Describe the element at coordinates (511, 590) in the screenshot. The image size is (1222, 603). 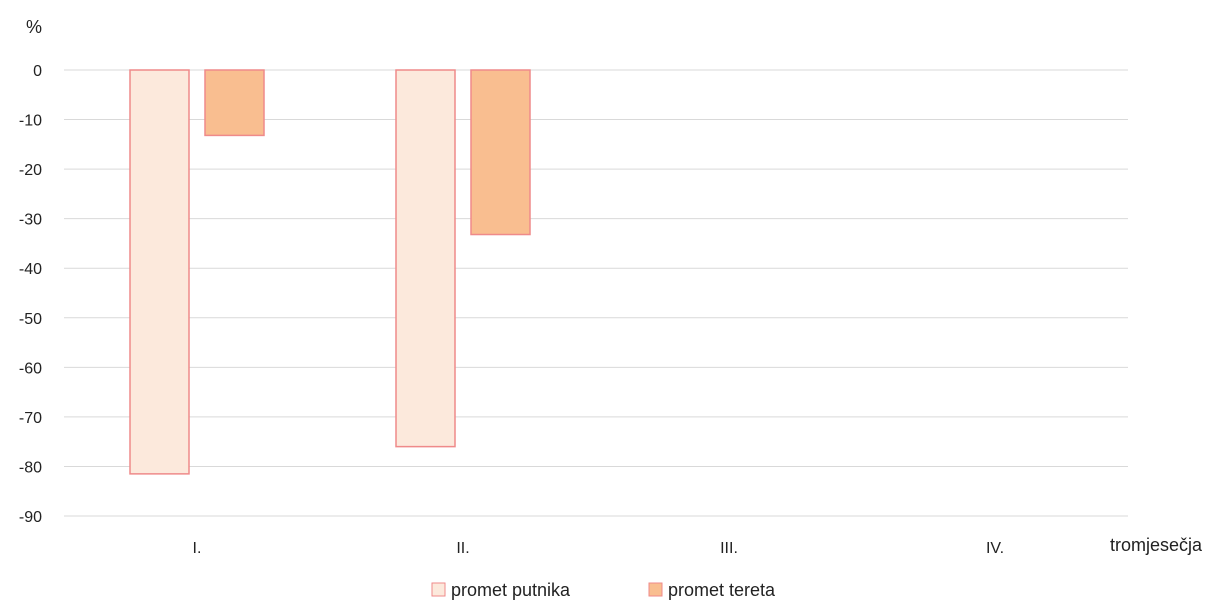
I see `legend-label-promet-putnika: promet putnika` at that location.